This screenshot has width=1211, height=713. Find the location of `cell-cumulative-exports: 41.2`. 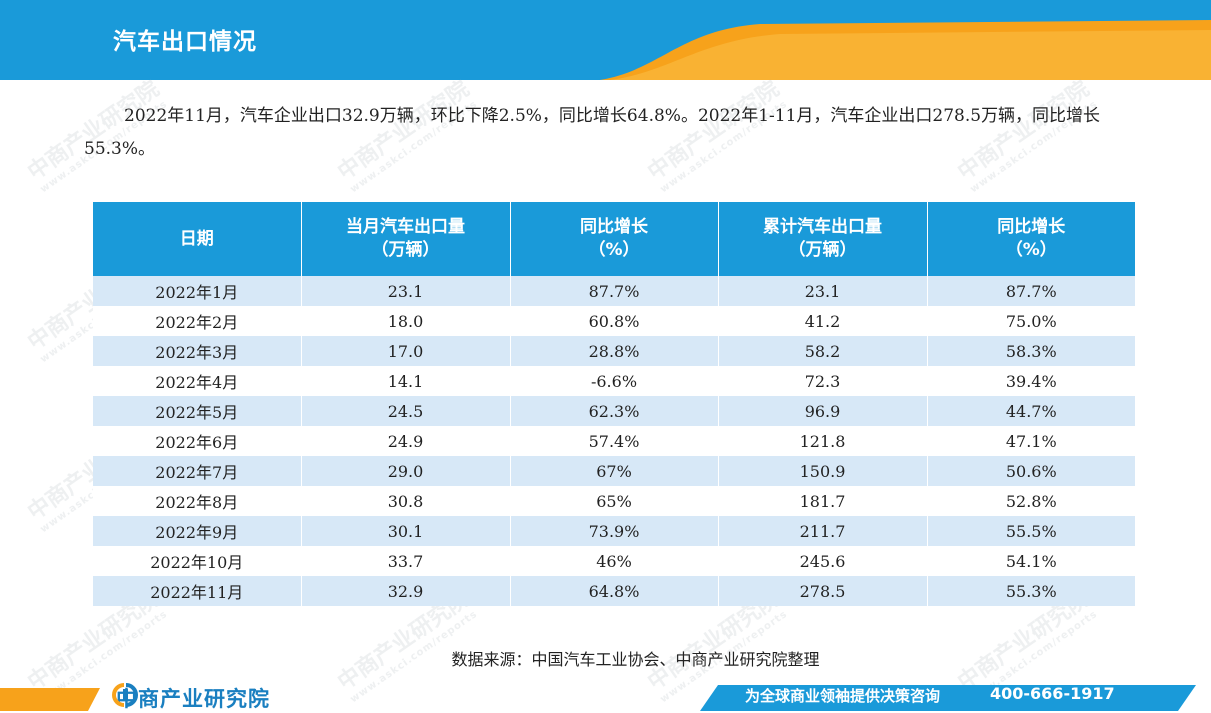

cell-cumulative-exports: 41.2 is located at coordinates (822, 321).